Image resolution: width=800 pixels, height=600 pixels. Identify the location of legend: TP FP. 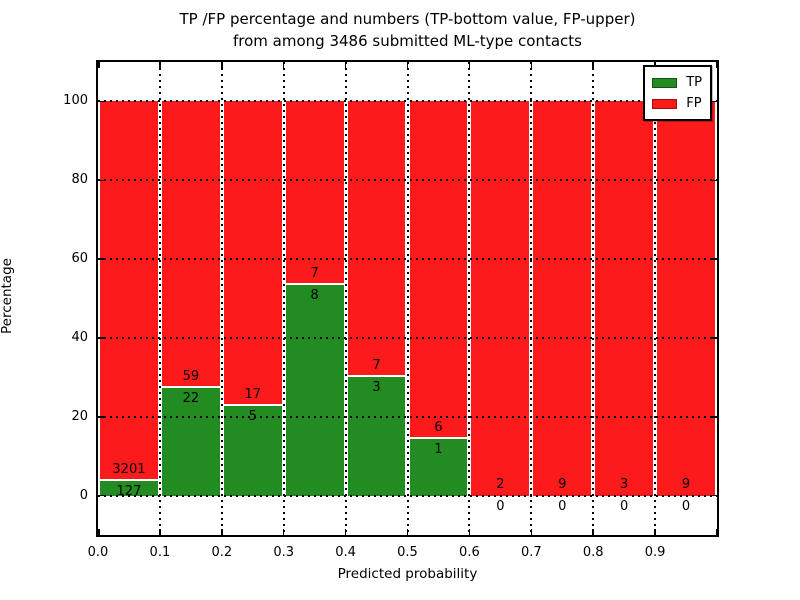
(677, 93).